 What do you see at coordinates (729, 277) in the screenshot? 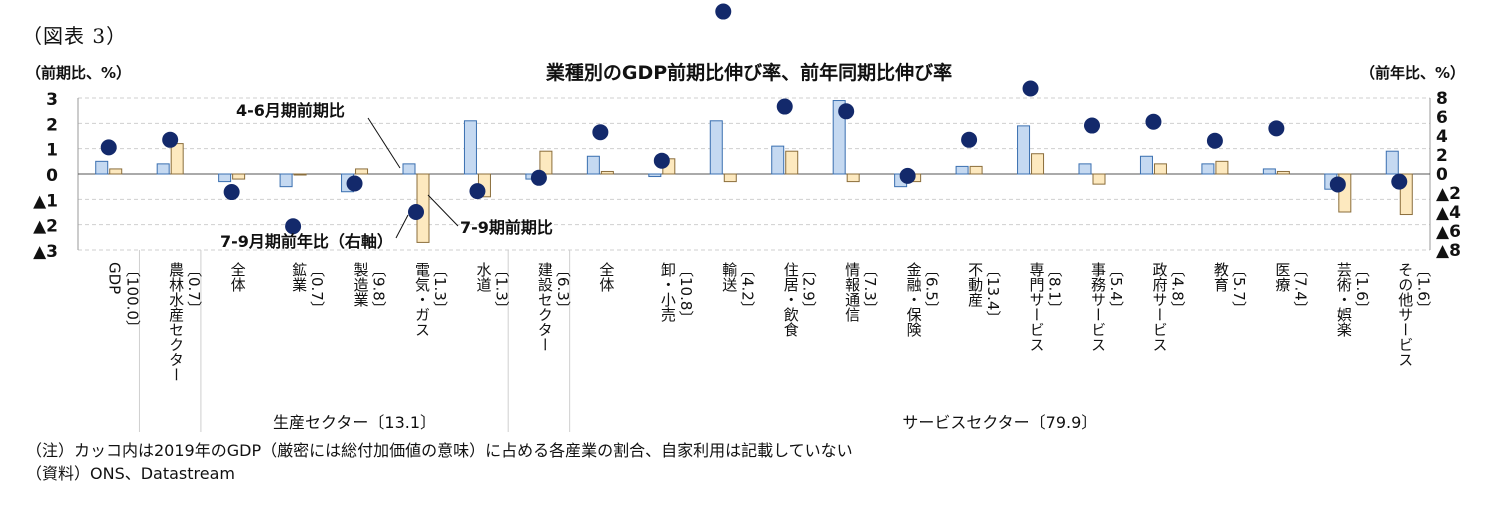
I see `category-label: 輸送` at bounding box center [729, 277].